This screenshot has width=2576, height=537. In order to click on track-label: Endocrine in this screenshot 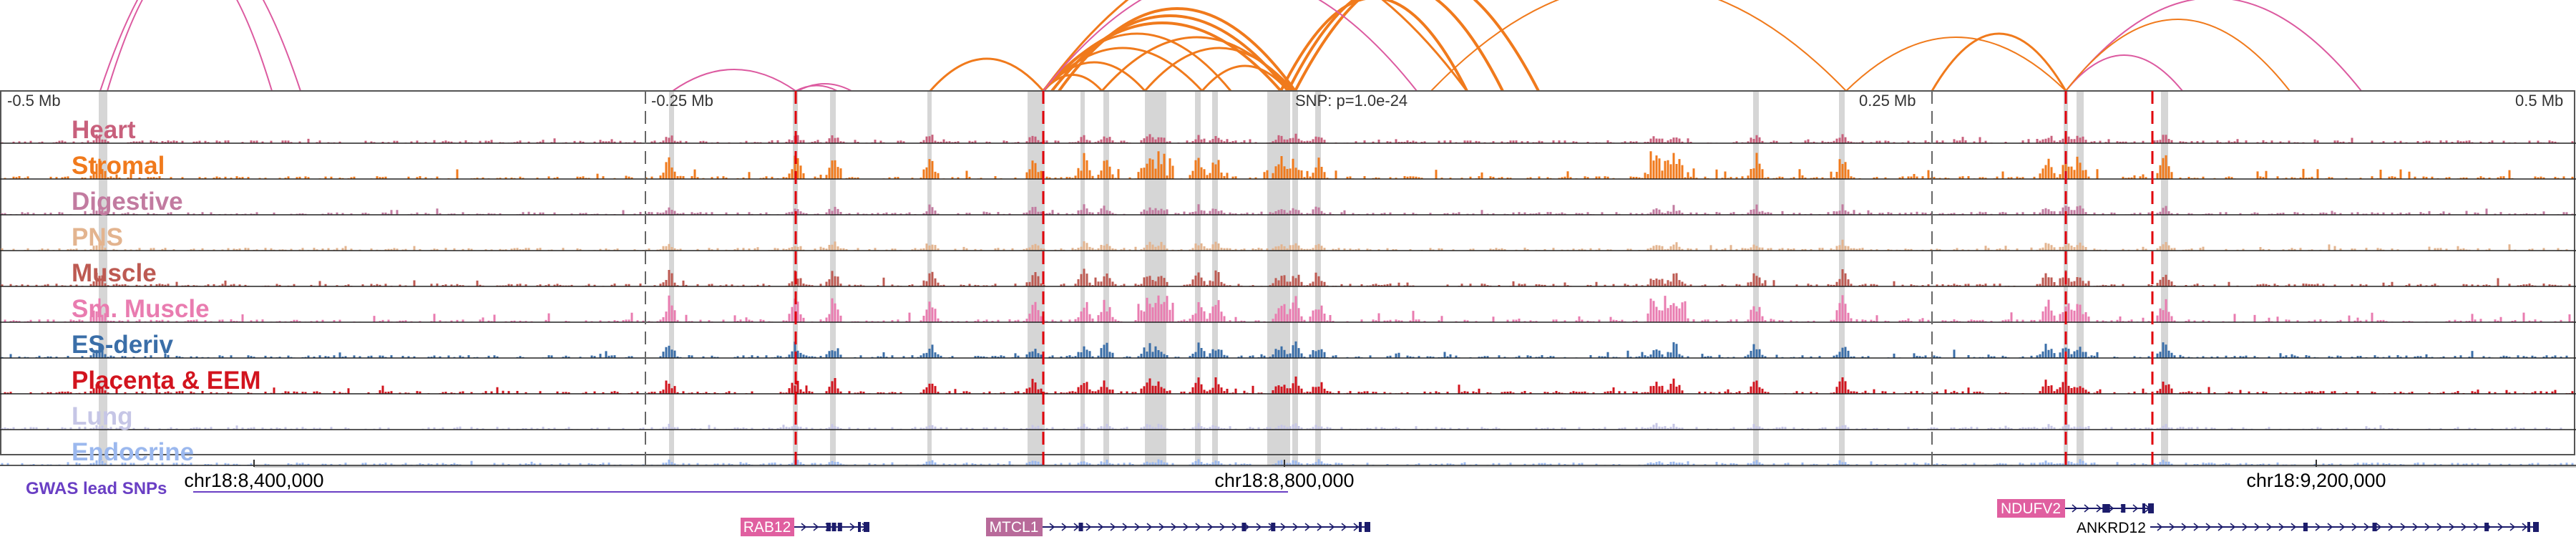, I will do `click(133, 452)`.